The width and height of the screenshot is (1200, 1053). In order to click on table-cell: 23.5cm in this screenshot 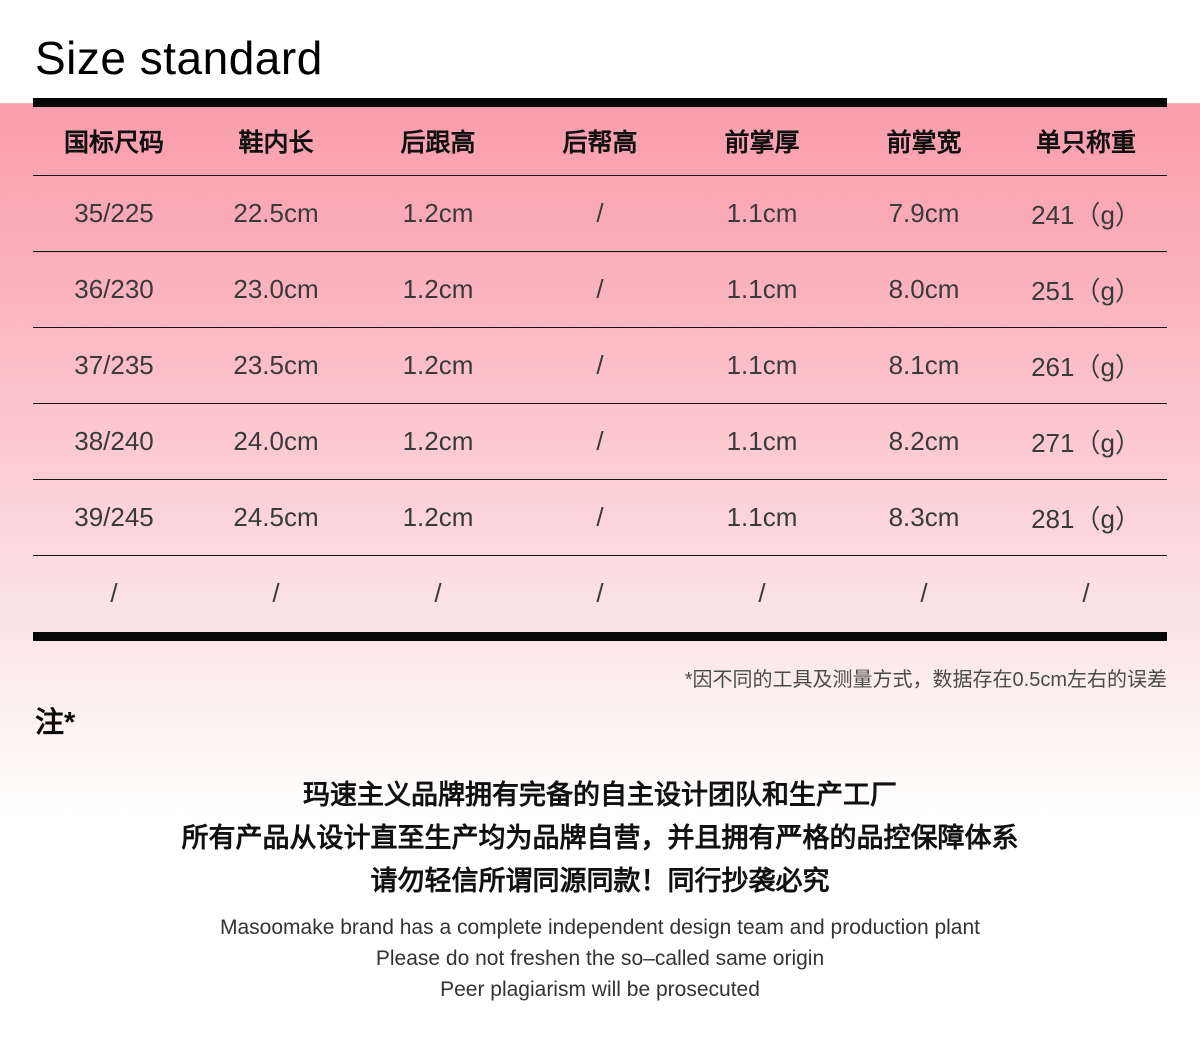, I will do `click(276, 364)`.